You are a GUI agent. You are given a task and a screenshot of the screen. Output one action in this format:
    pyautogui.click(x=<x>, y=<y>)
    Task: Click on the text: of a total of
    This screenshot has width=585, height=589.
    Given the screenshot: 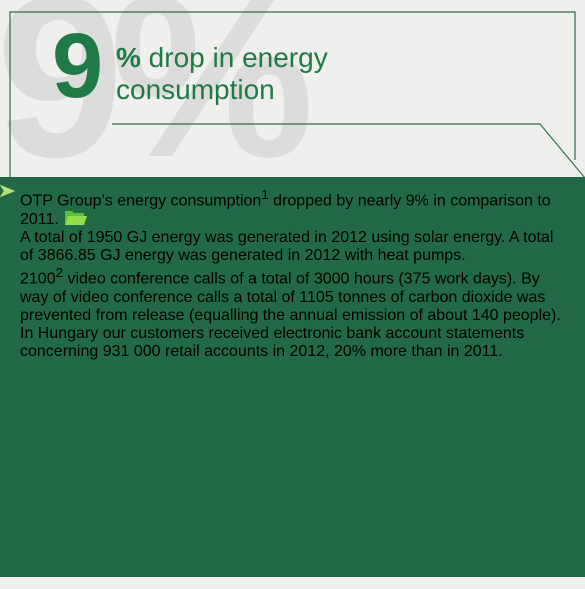 What is the action you would take?
    pyautogui.click(x=269, y=279)
    